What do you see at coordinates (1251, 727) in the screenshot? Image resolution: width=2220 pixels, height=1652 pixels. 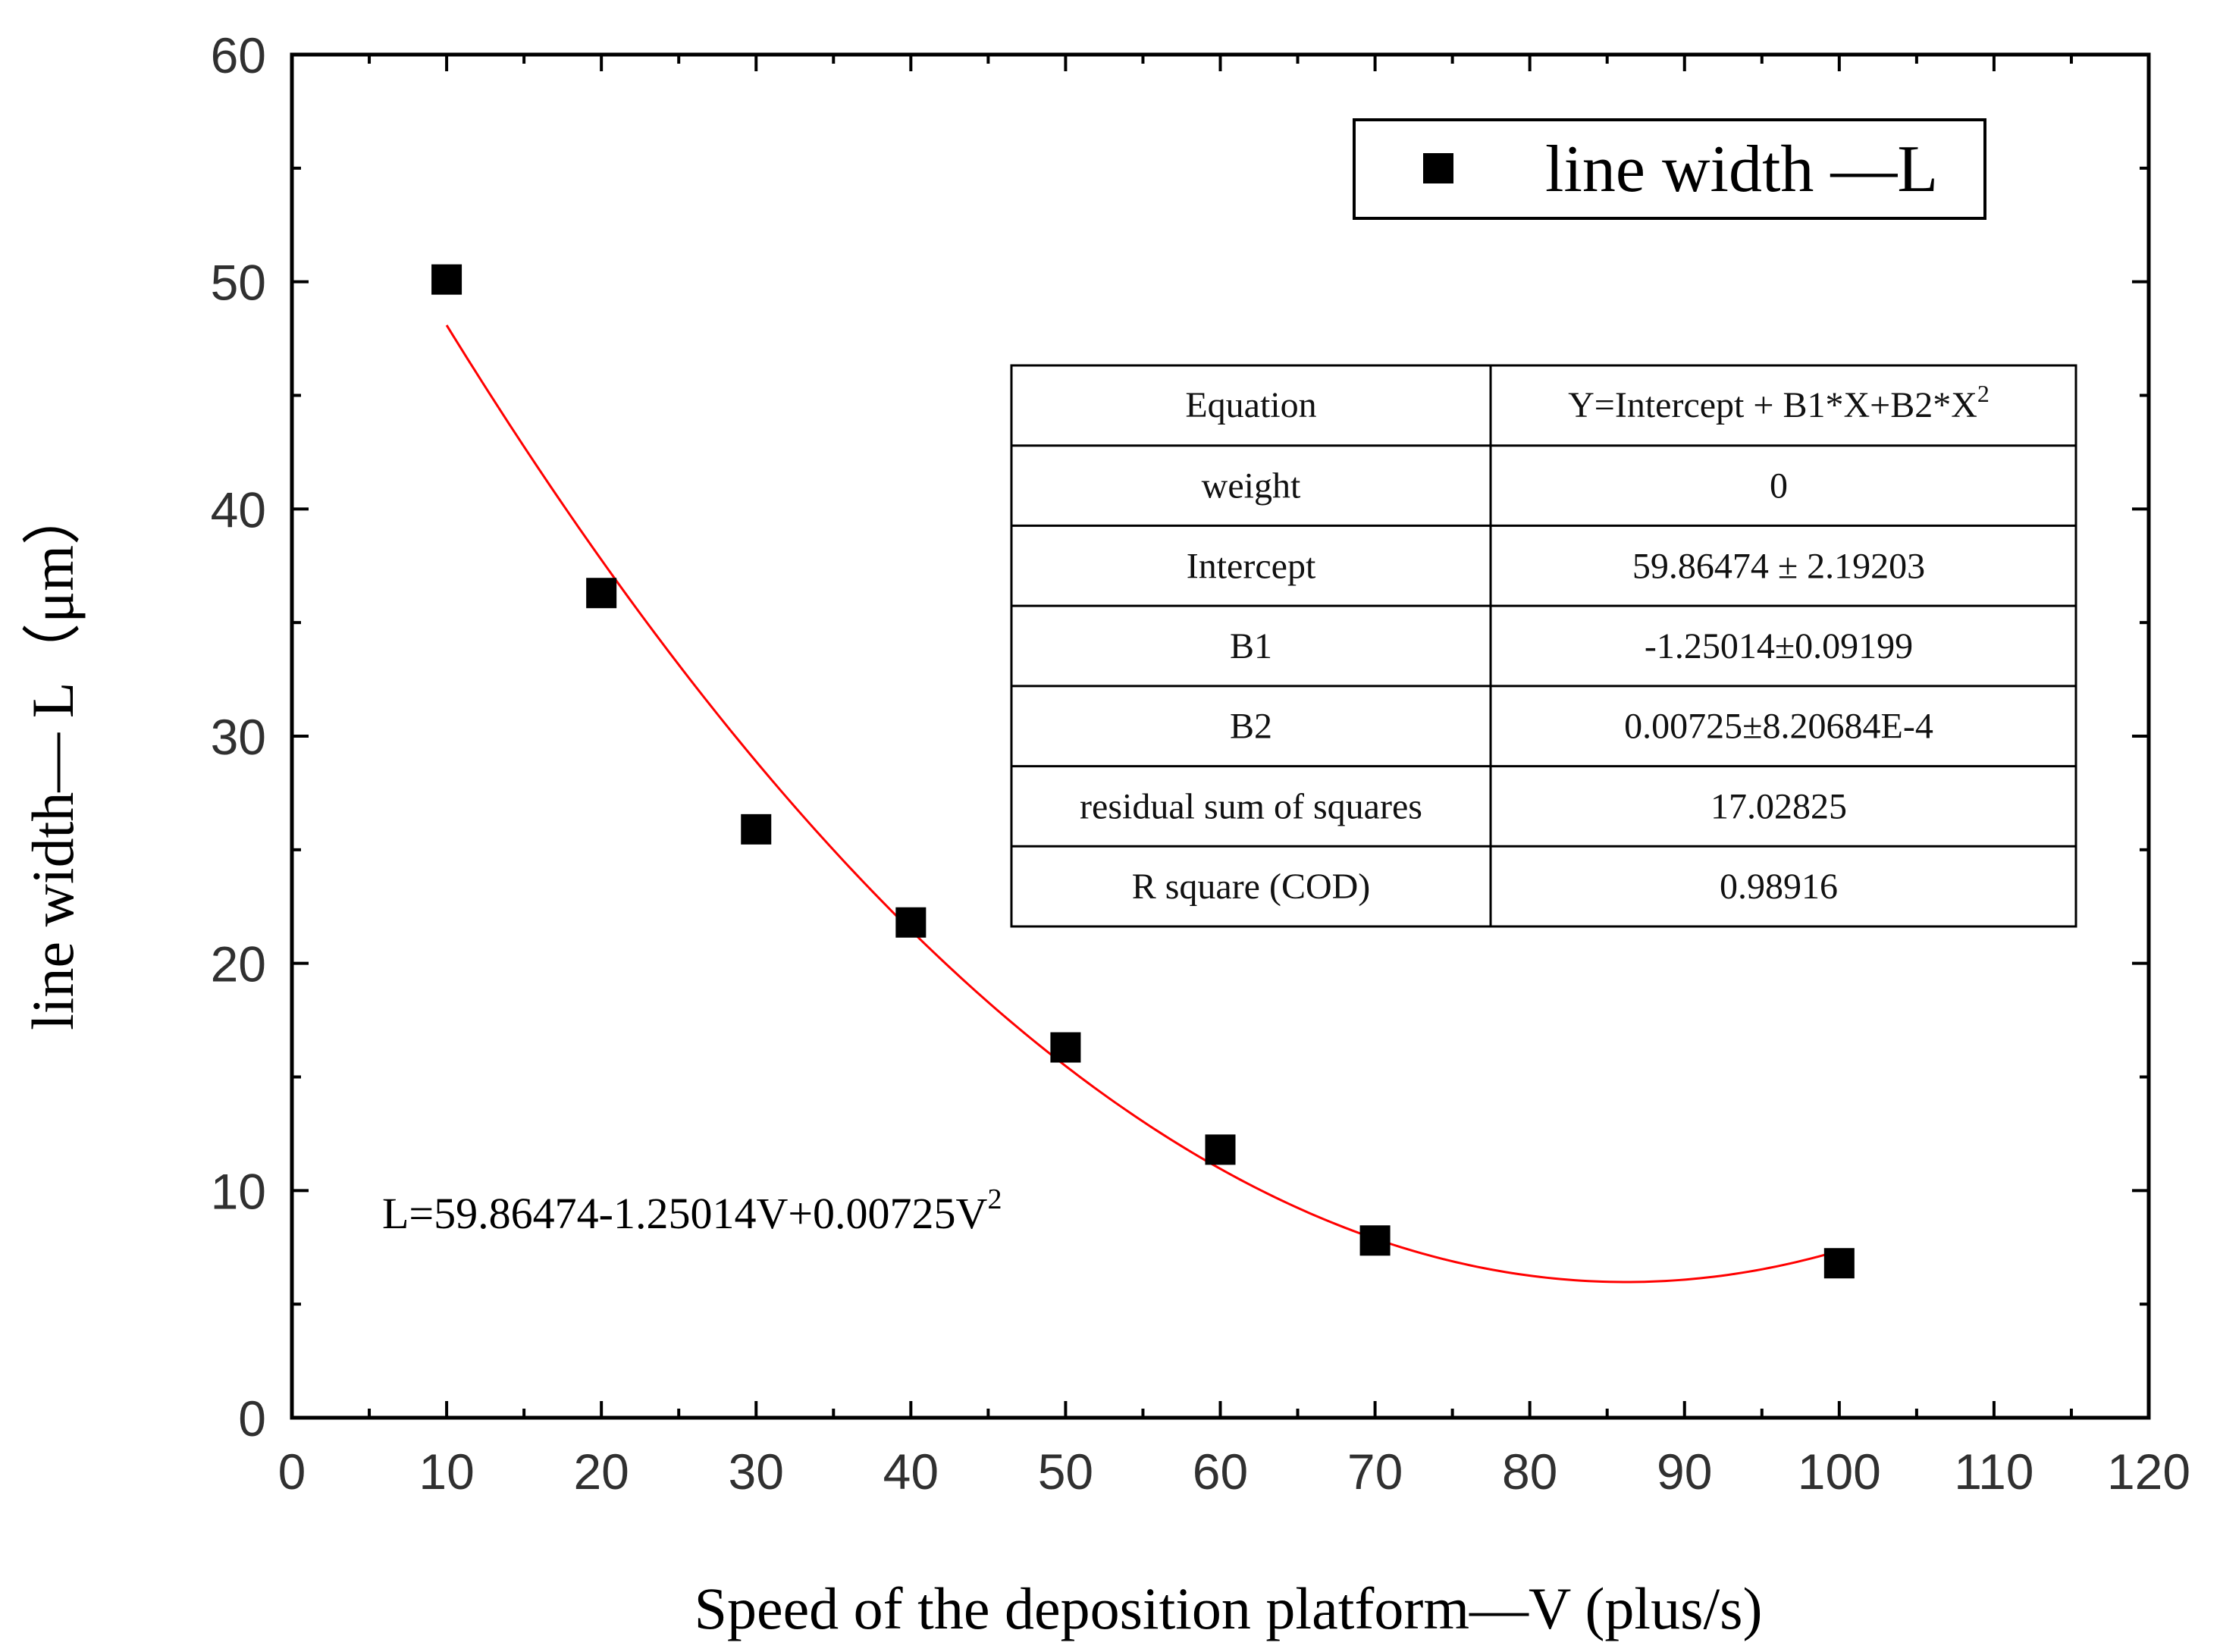 I see `stats-row-label: B2` at bounding box center [1251, 727].